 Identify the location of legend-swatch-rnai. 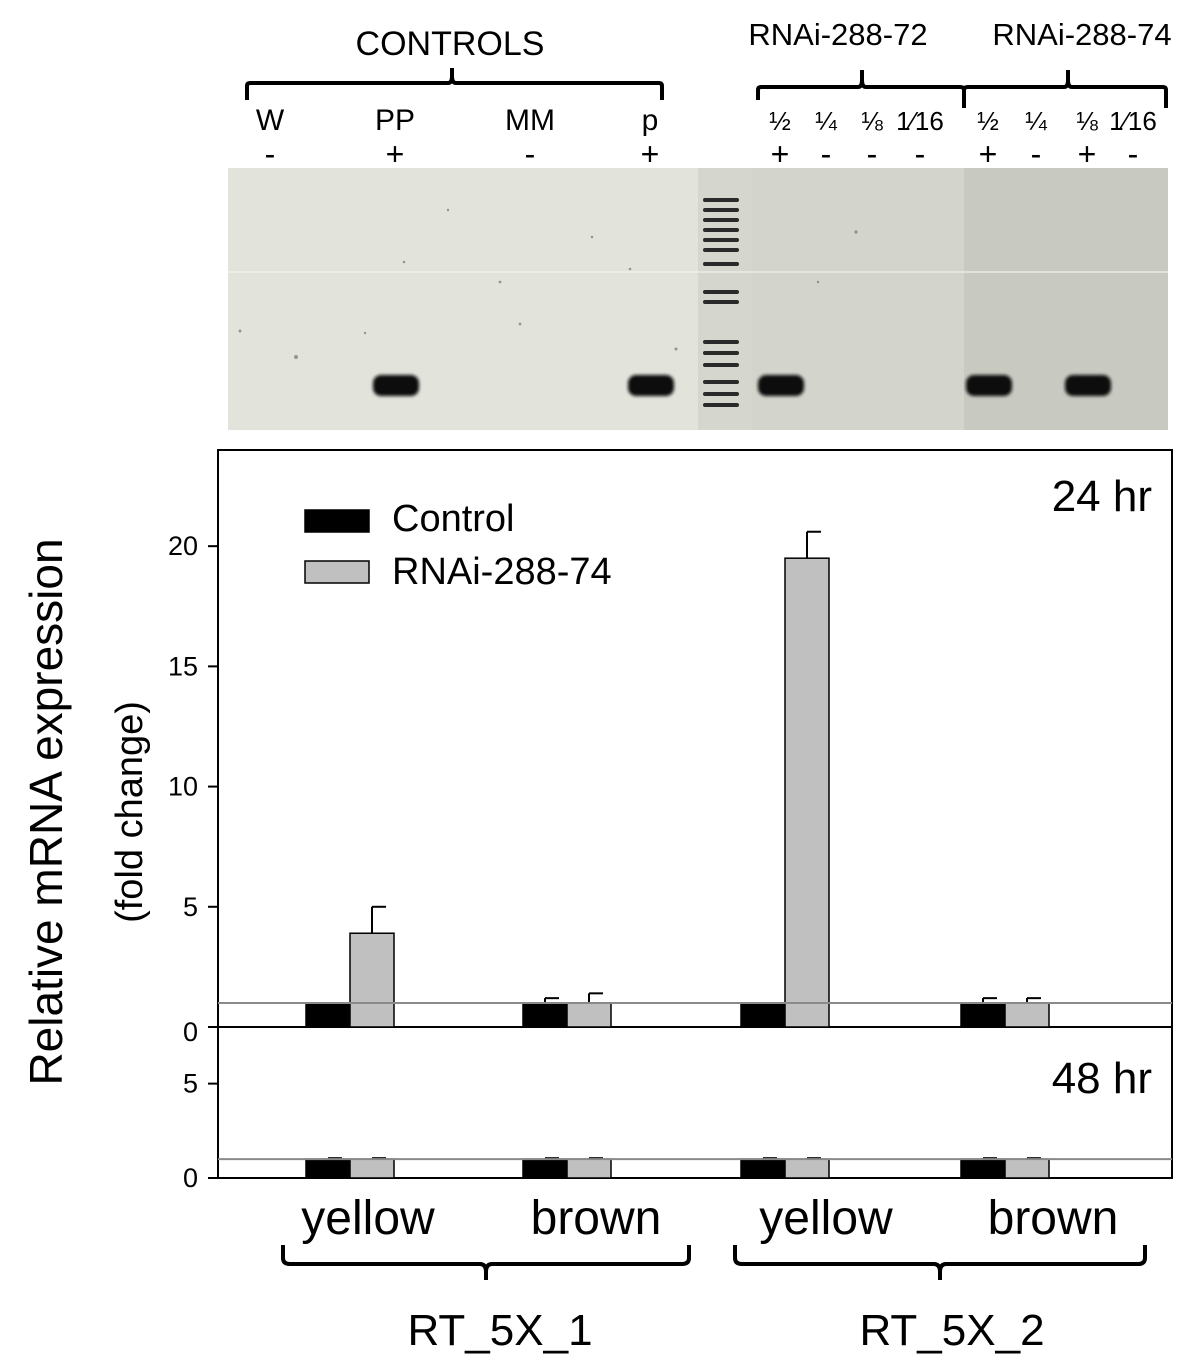
(337, 572).